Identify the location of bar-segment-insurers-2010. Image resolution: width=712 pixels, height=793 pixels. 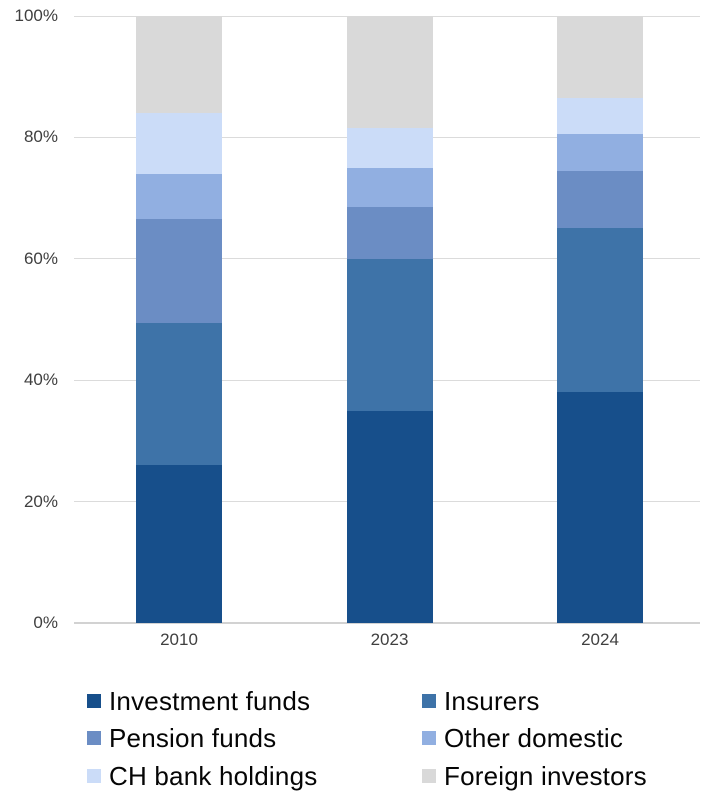
(179, 394).